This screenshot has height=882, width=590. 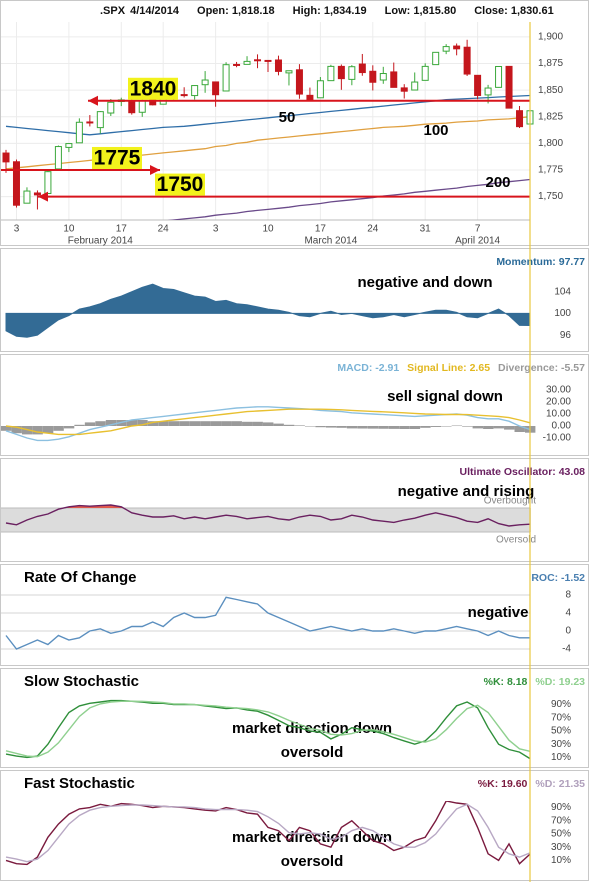 What do you see at coordinates (568, 631) in the screenshot?
I see `y-tick-label: 0` at bounding box center [568, 631].